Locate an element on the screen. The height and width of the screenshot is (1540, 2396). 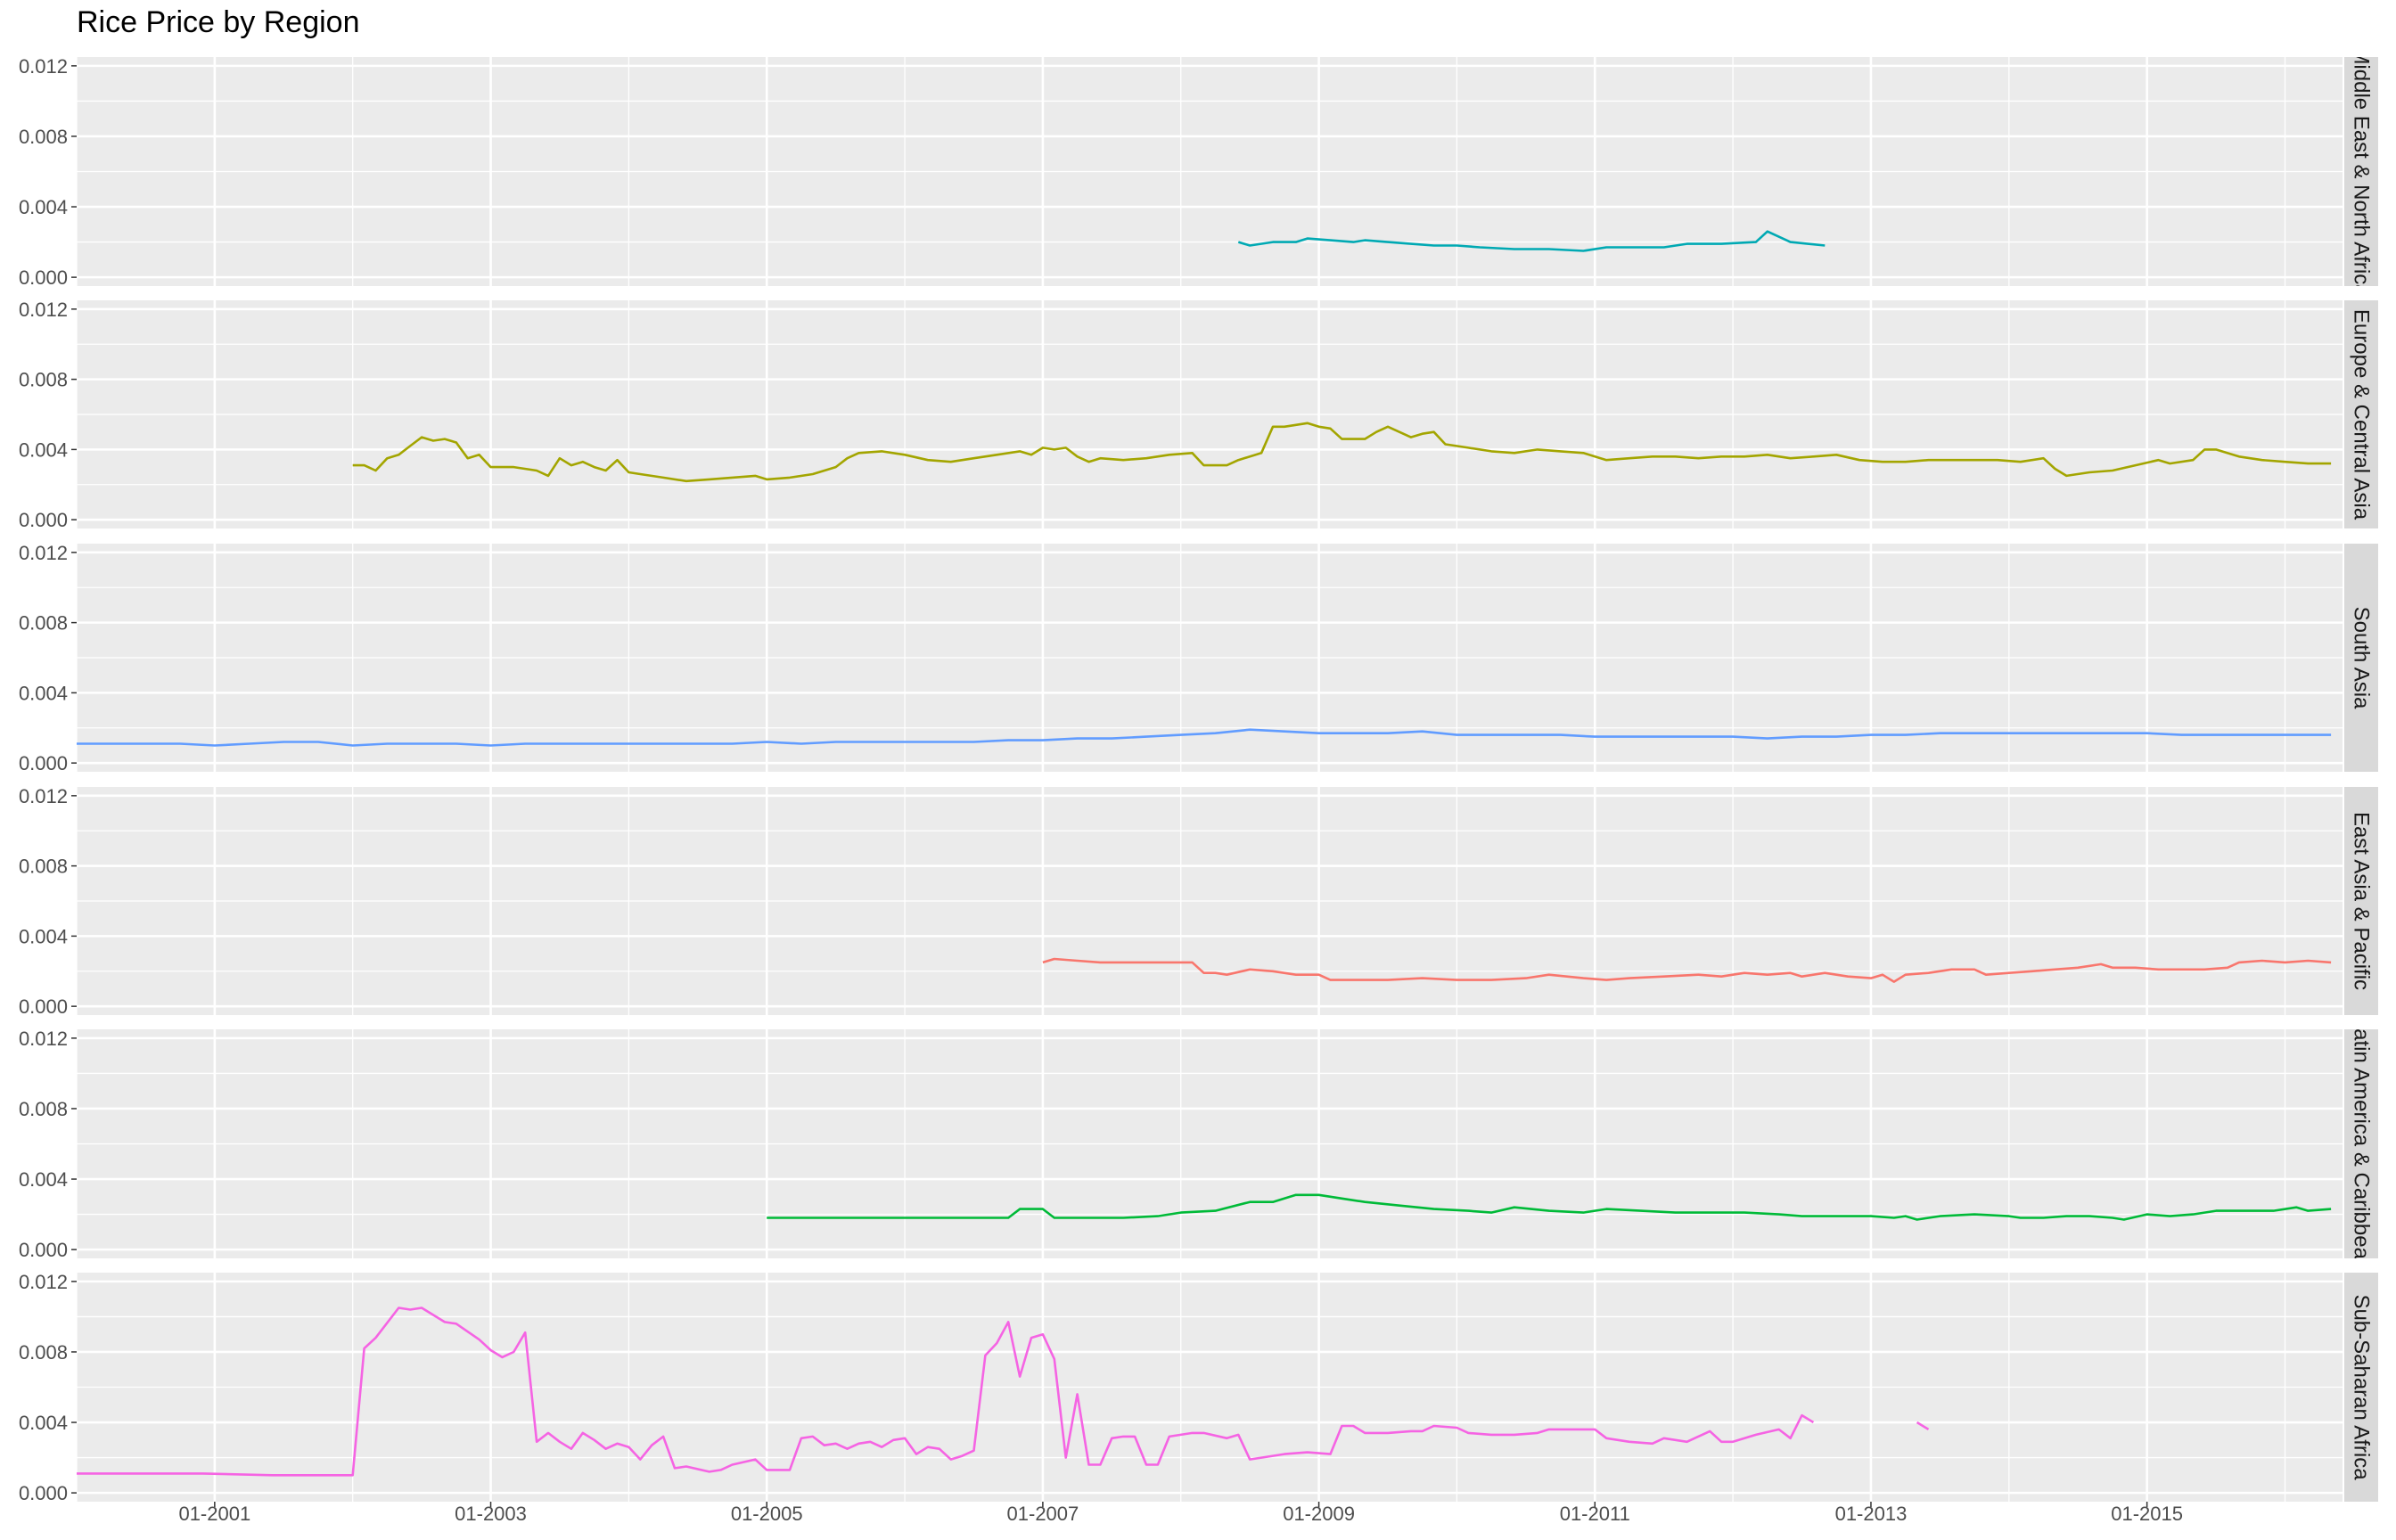
x-tick-label: 01-2015 is located at coordinates (2147, 1514).